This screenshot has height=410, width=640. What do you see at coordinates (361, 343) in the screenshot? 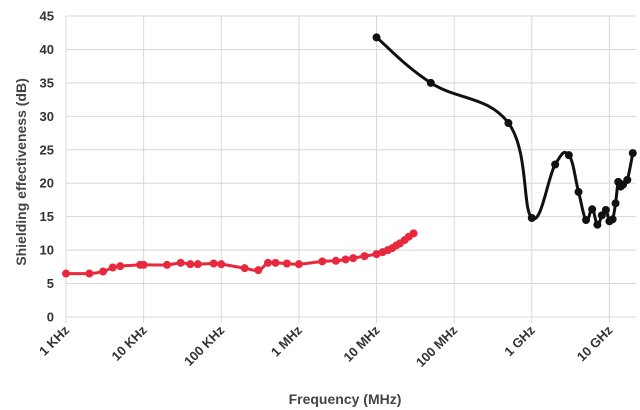
I see `x-tick-label: 10 MHz` at bounding box center [361, 343].